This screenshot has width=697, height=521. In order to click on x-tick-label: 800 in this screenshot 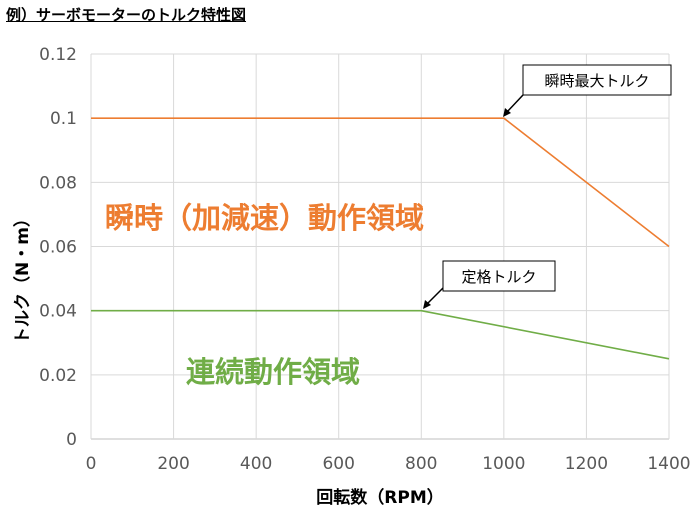, I will do `click(421, 464)`.